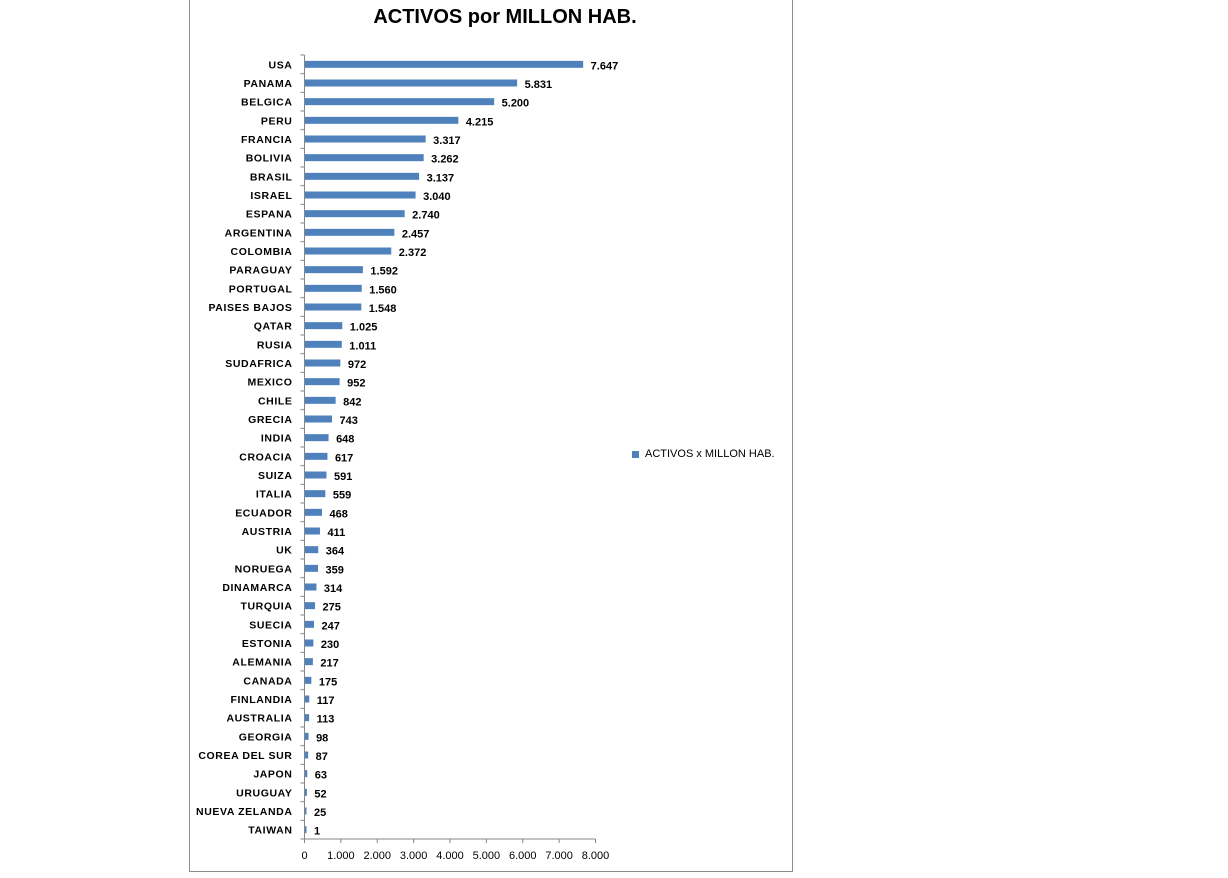  What do you see at coordinates (356, 384) in the screenshot?
I see `data-label: 952` at bounding box center [356, 384].